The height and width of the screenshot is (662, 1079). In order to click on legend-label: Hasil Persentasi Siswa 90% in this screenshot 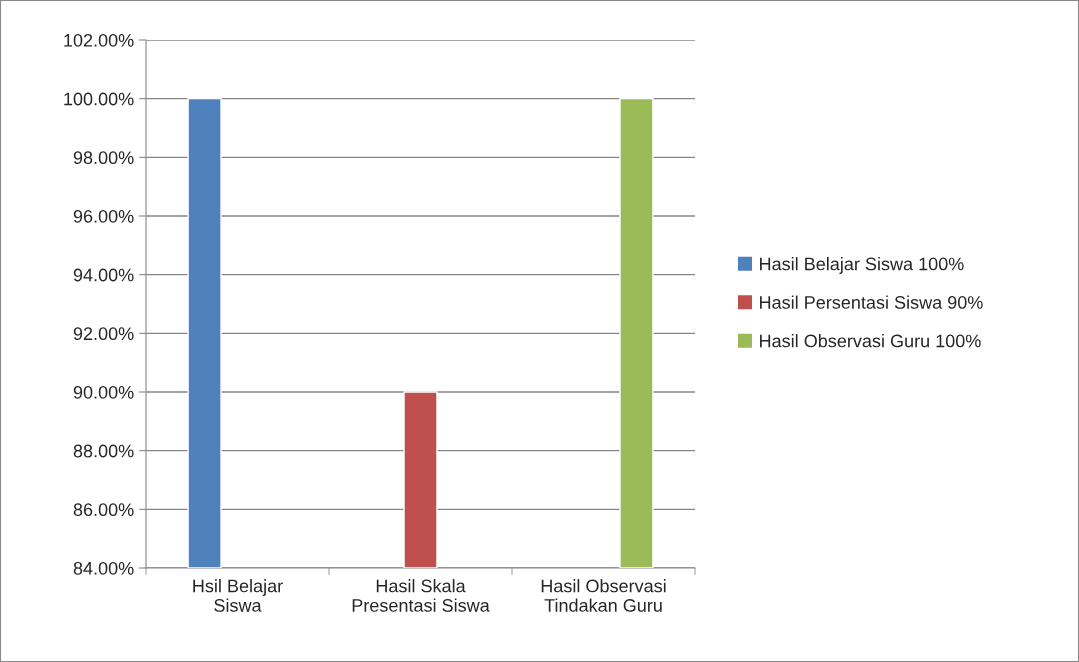, I will do `click(871, 302)`.